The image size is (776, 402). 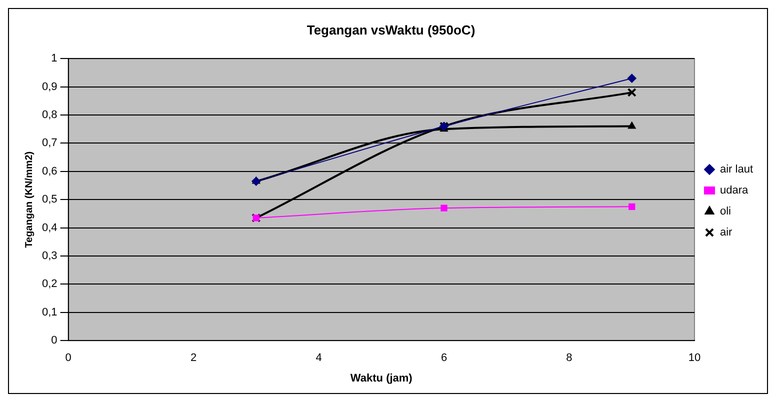 I want to click on legend-label: air laut, so click(x=737, y=170).